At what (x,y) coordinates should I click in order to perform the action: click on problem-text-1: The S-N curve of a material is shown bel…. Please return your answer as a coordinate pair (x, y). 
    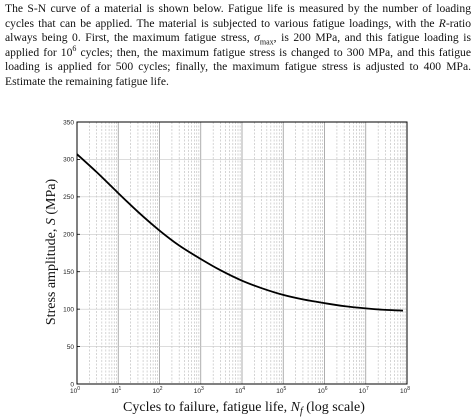
    Looking at the image, I should click on (238, 16).